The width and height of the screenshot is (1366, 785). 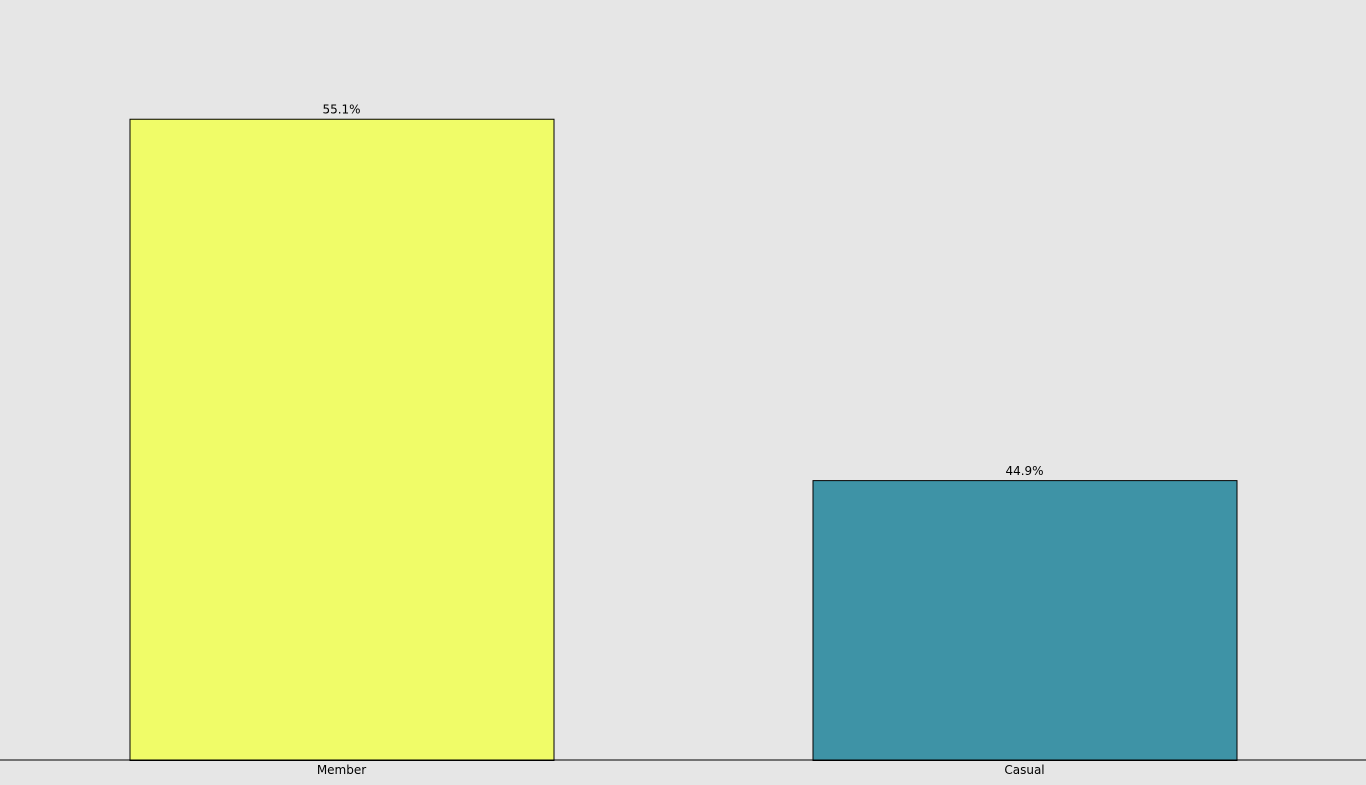 I want to click on x-tick-label-member: Member, so click(x=341, y=770).